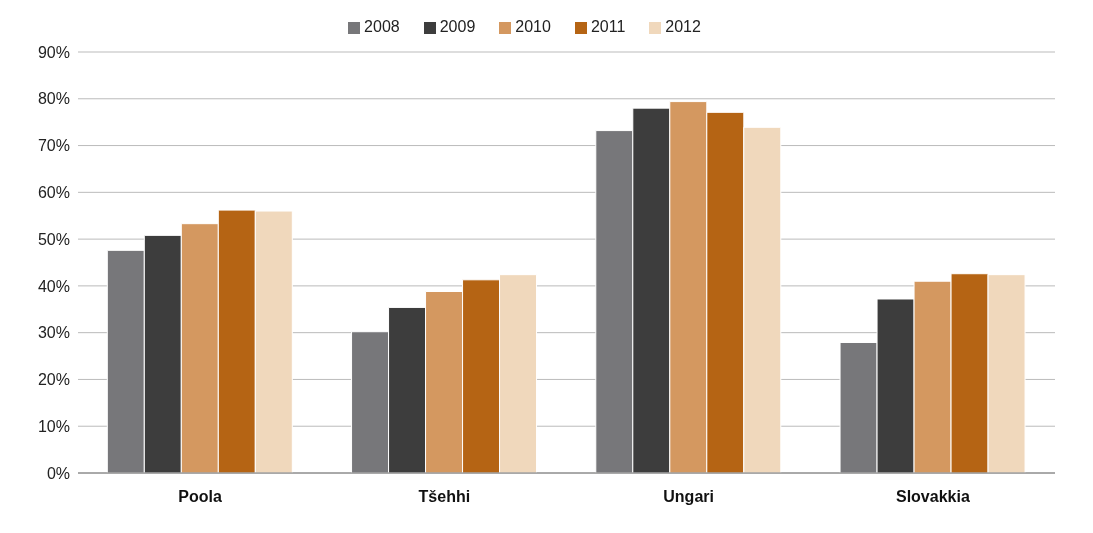  What do you see at coordinates (58, 473) in the screenshot?
I see `y-tick-label: 0%` at bounding box center [58, 473].